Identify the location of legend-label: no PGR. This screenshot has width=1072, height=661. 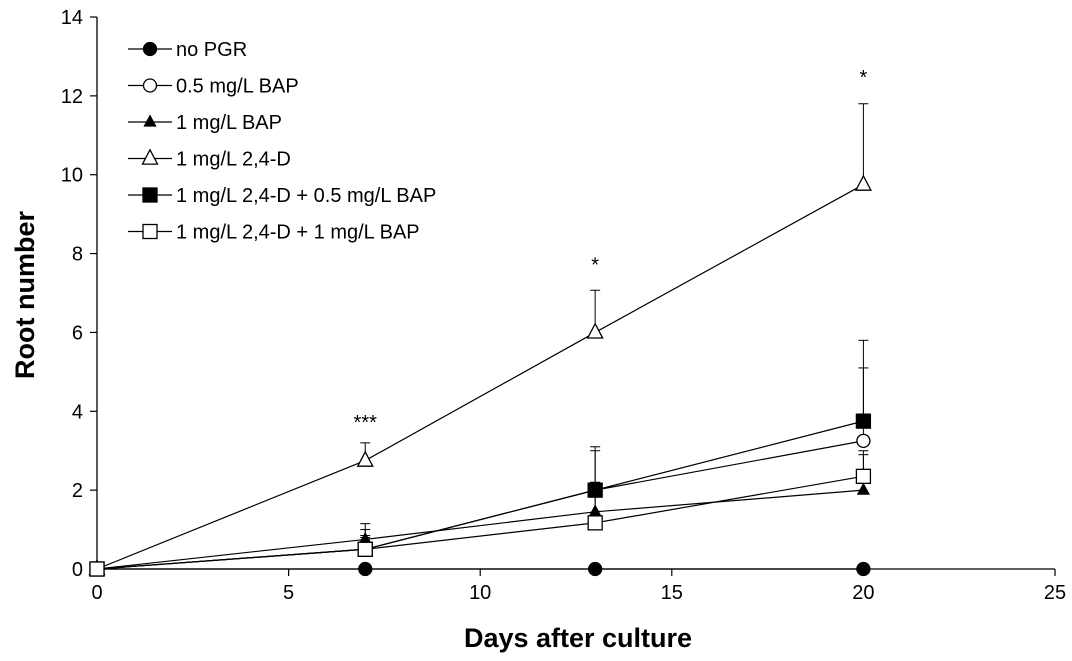
(211, 50).